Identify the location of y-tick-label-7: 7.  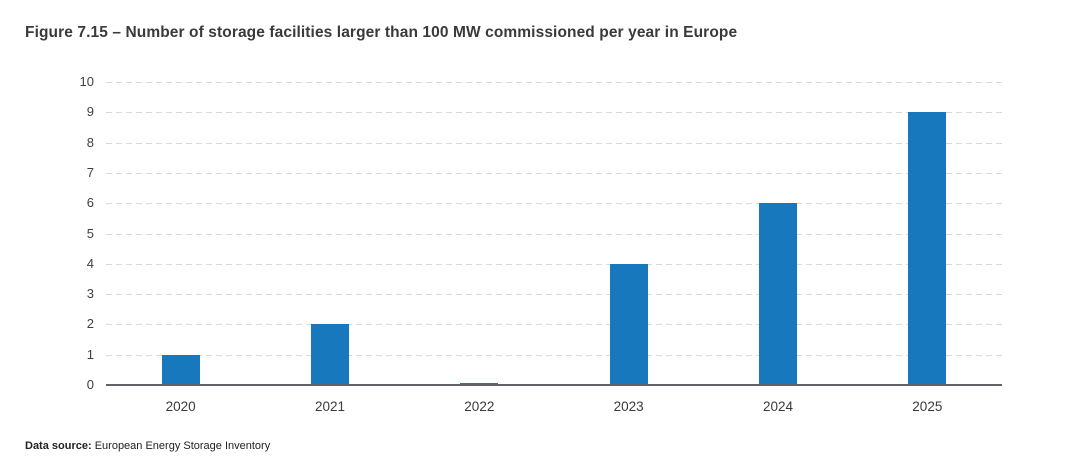
(90, 172).